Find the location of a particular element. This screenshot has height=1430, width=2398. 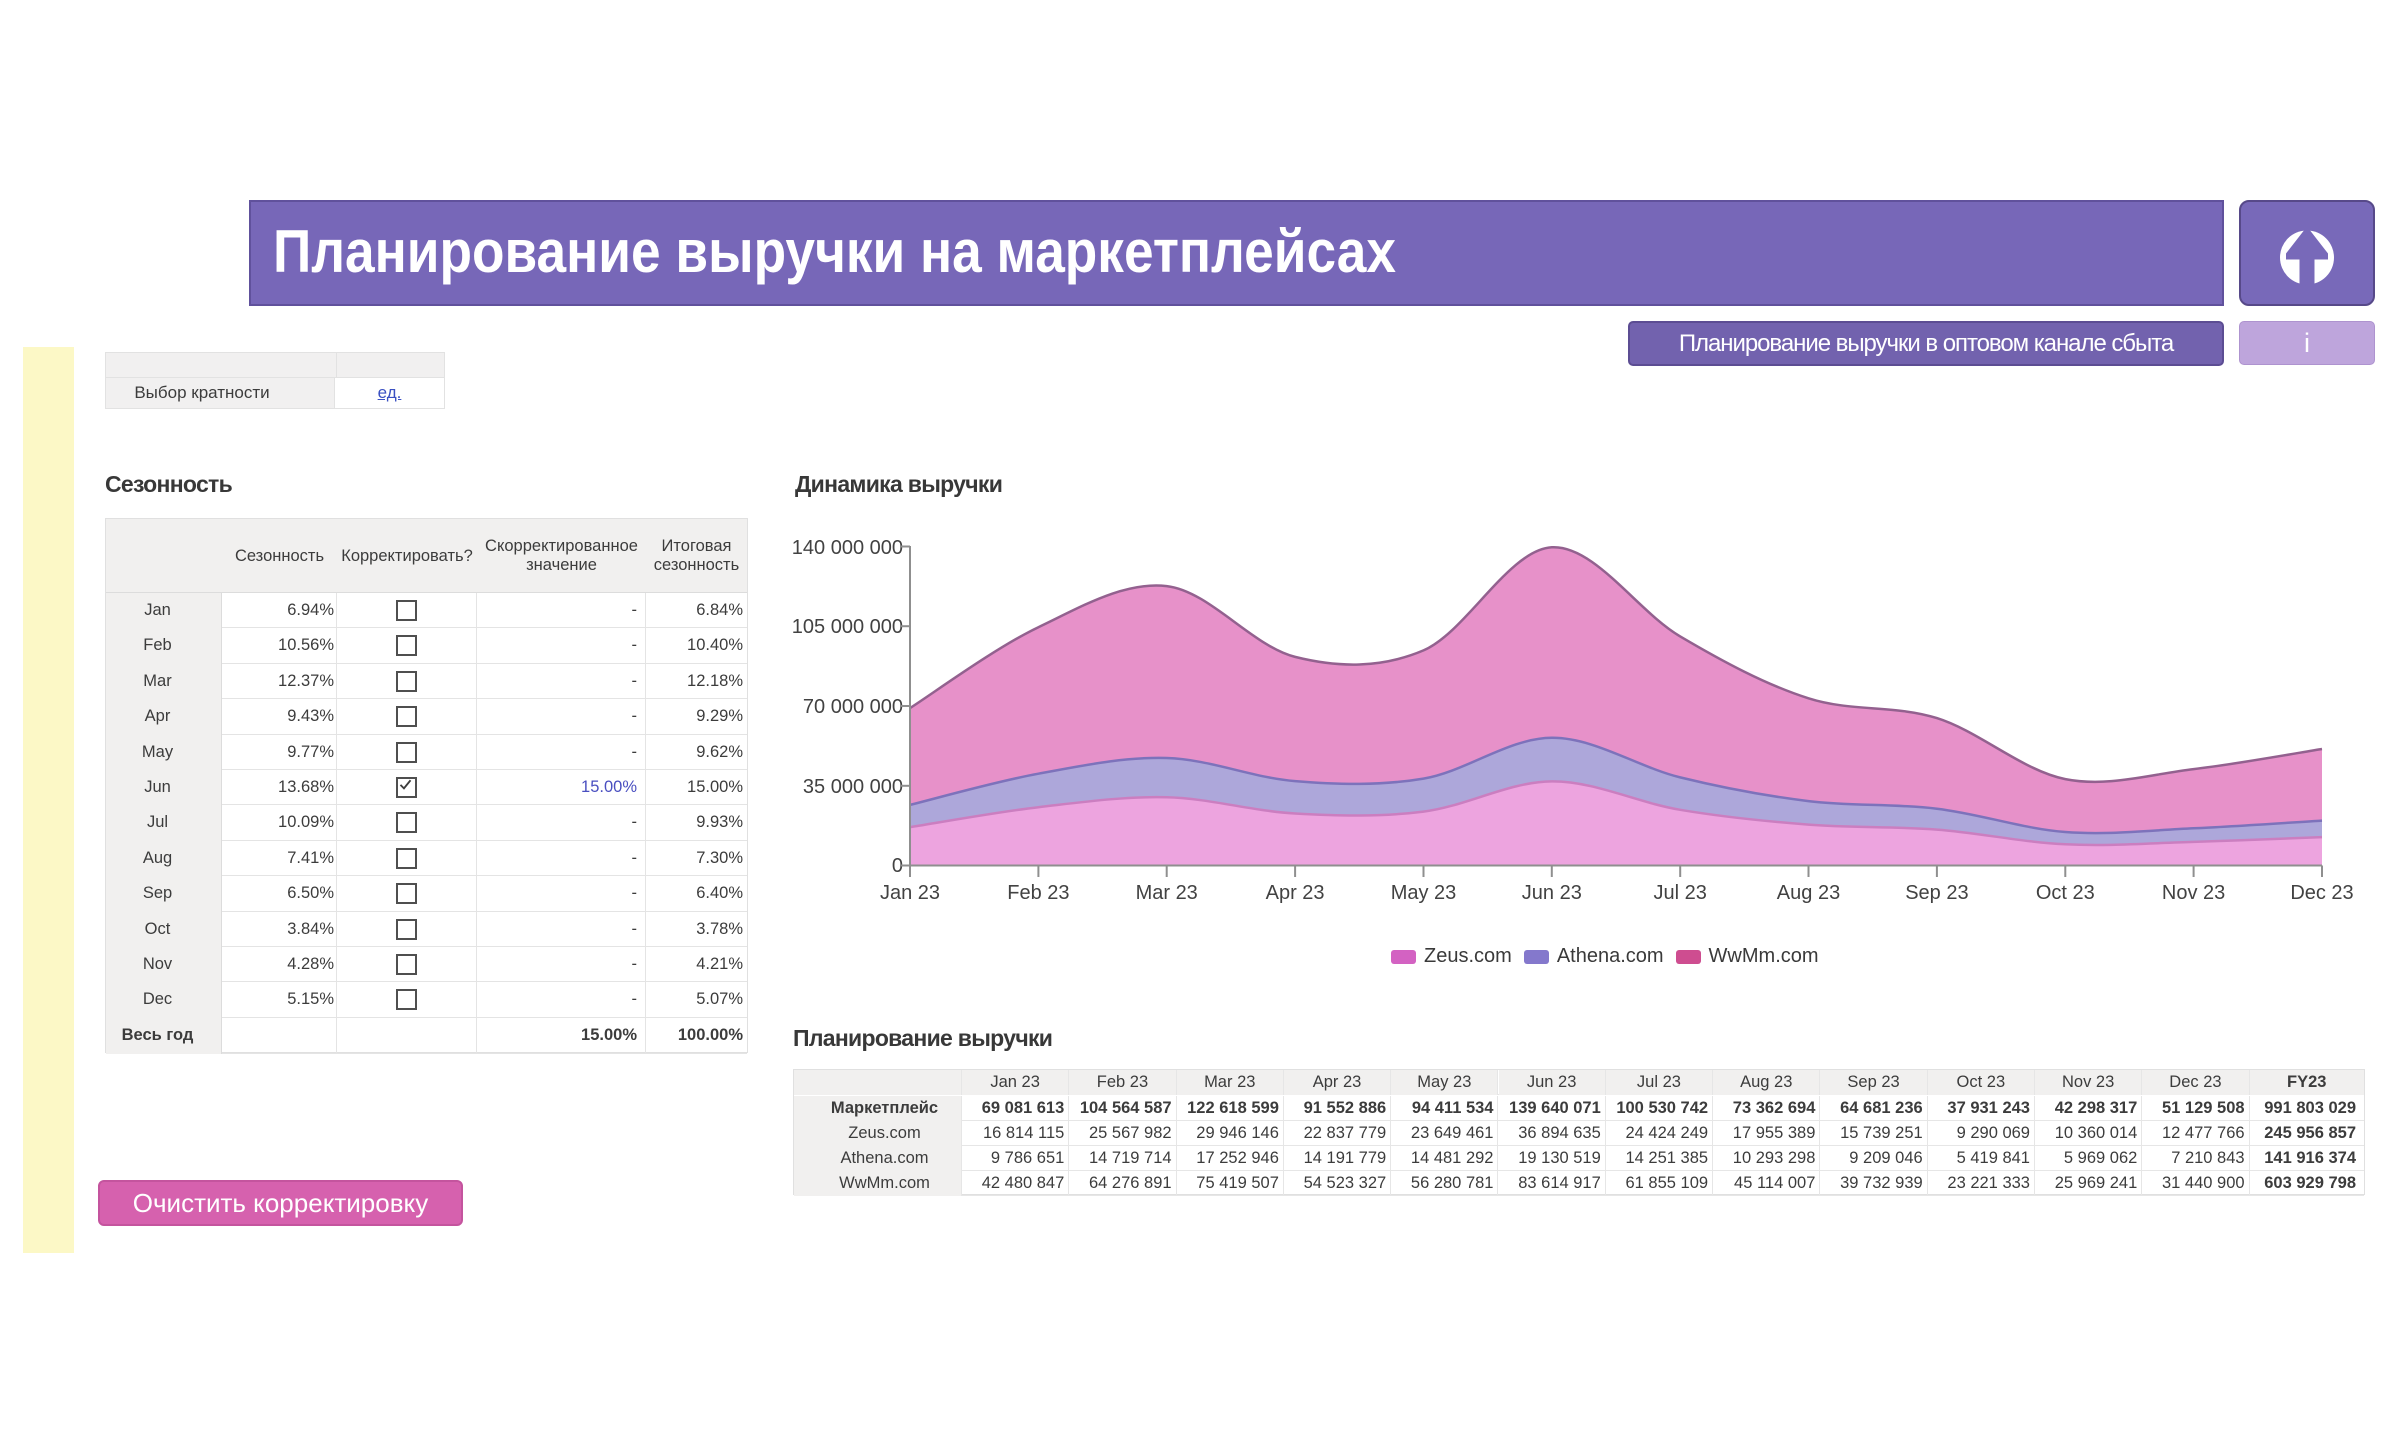

svg-text: 140 000 000 is located at coordinates (847, 548).